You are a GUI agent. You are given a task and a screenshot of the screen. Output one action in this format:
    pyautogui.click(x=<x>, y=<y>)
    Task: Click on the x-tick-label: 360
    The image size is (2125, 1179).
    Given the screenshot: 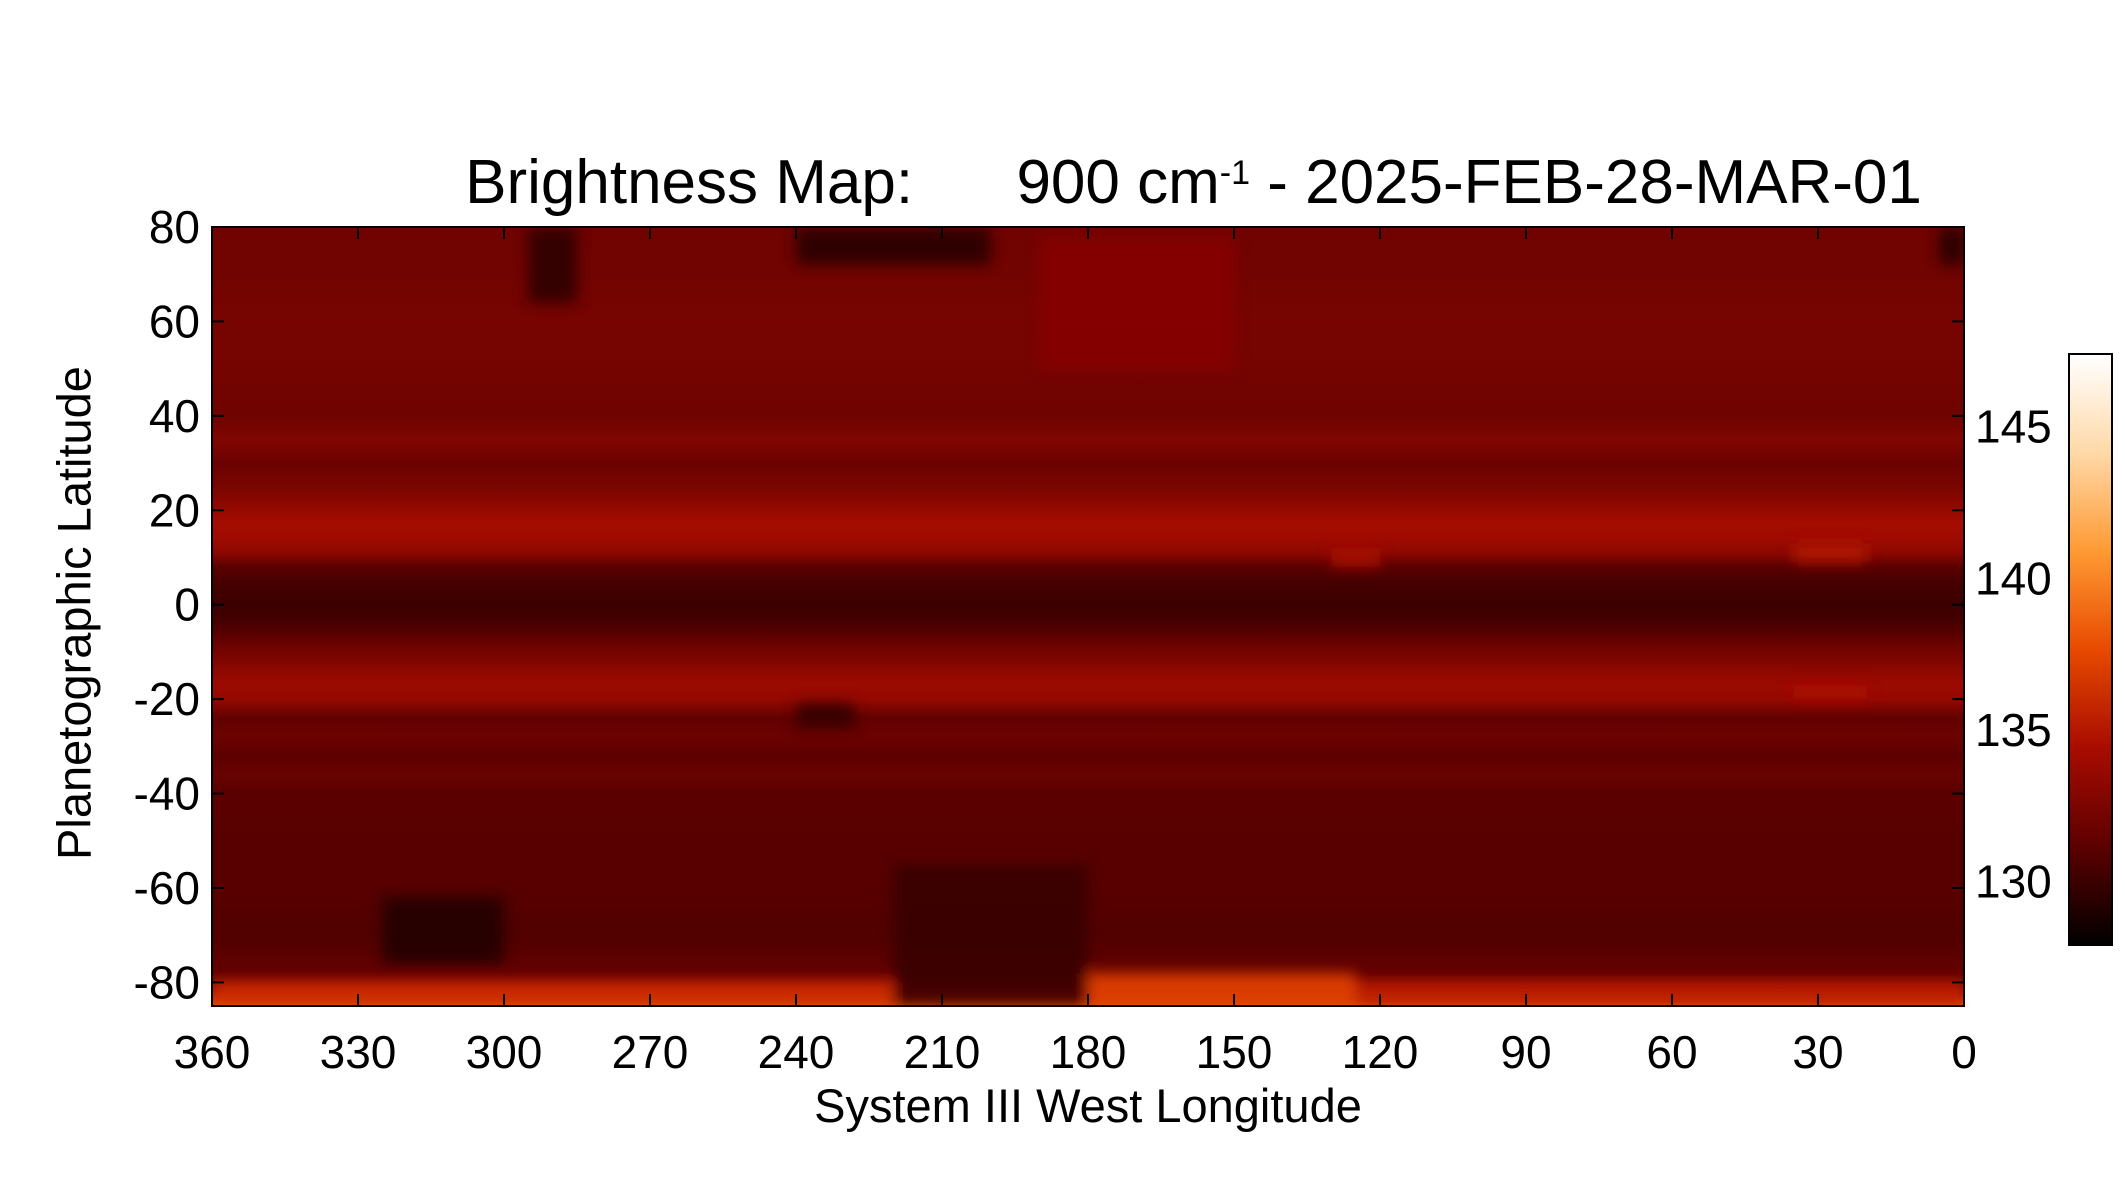 What is the action you would take?
    pyautogui.click(x=212, y=1052)
    